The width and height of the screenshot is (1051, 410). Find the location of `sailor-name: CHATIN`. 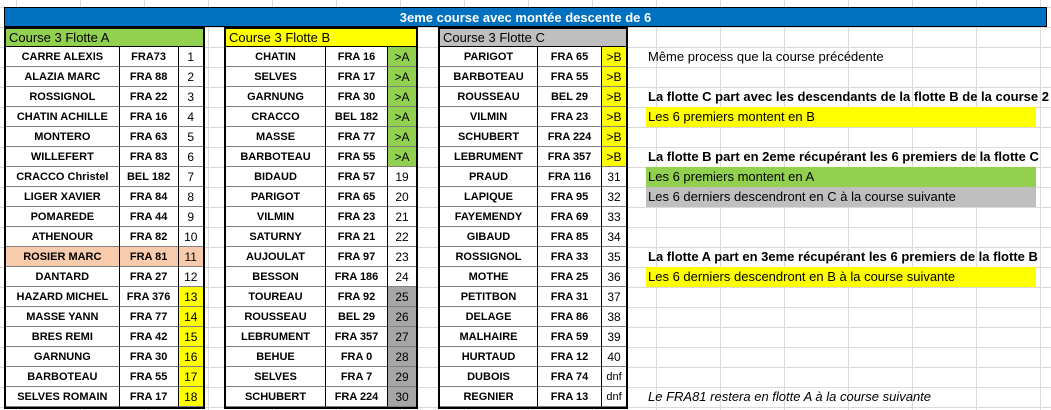

sailor-name: CHATIN is located at coordinates (276, 57).